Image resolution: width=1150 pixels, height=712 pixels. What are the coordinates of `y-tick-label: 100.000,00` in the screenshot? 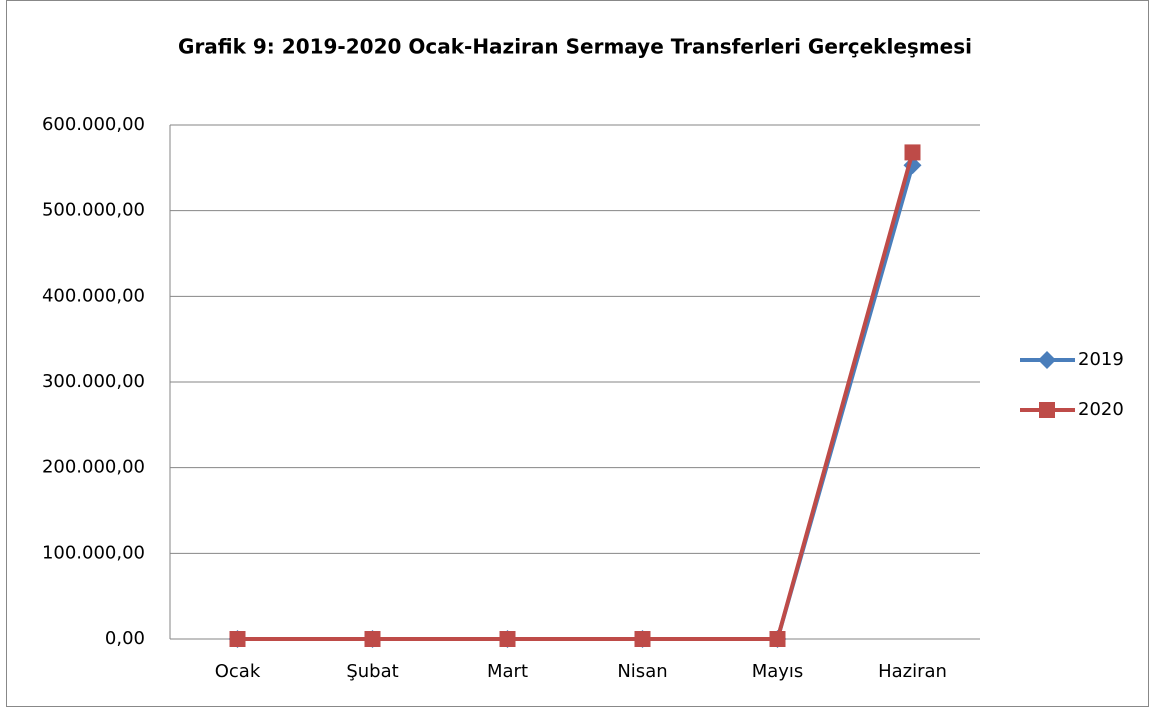 It's located at (93, 552).